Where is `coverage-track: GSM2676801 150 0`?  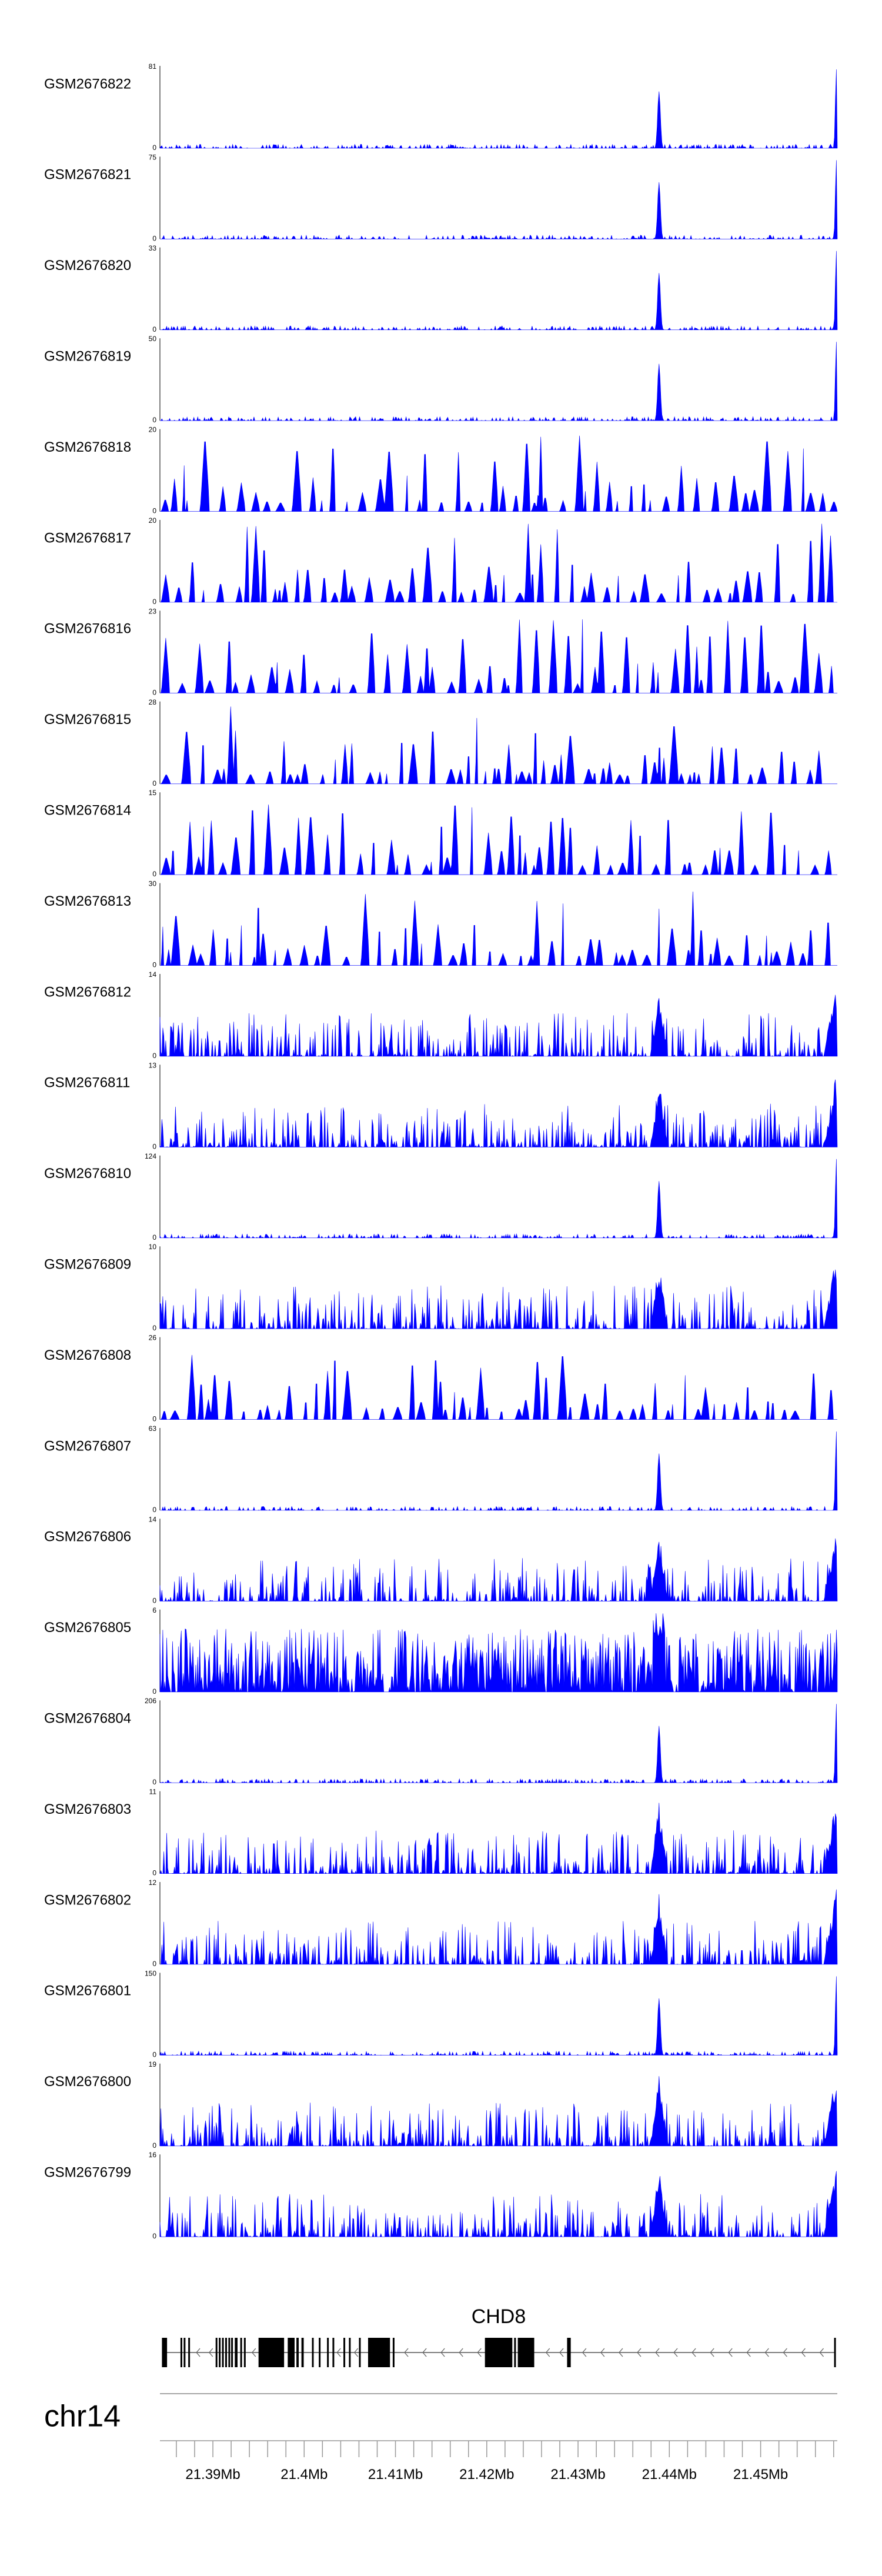 coverage-track: GSM2676801 150 0 is located at coordinates (441, 2013).